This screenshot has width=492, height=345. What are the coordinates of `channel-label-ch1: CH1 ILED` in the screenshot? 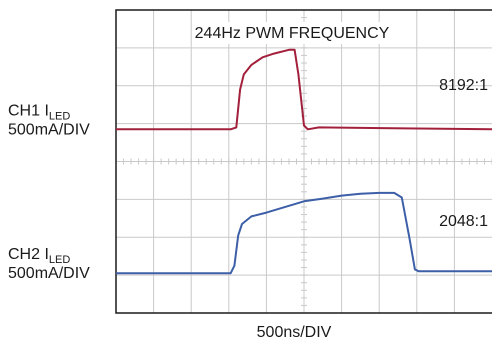 It's located at (39, 112).